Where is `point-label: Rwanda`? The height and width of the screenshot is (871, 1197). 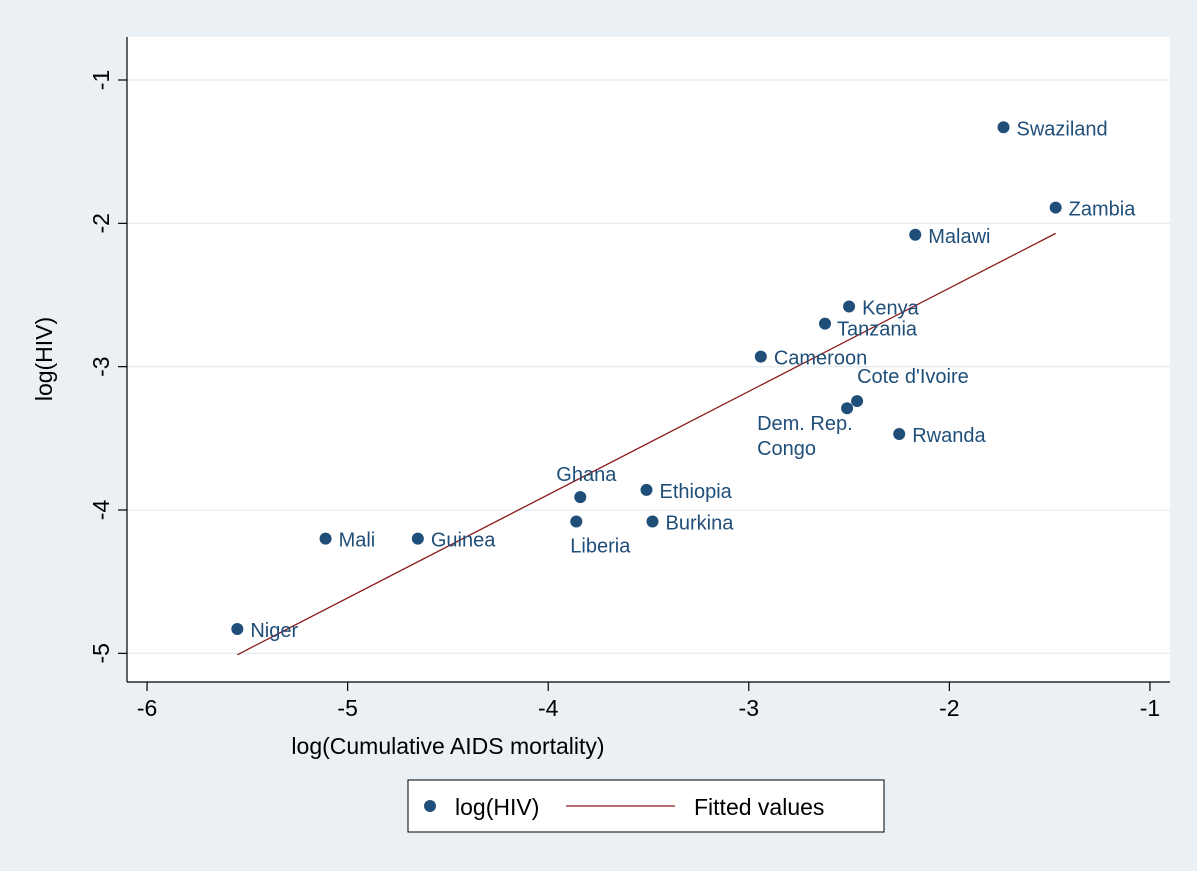 point-label: Rwanda is located at coordinates (949, 436).